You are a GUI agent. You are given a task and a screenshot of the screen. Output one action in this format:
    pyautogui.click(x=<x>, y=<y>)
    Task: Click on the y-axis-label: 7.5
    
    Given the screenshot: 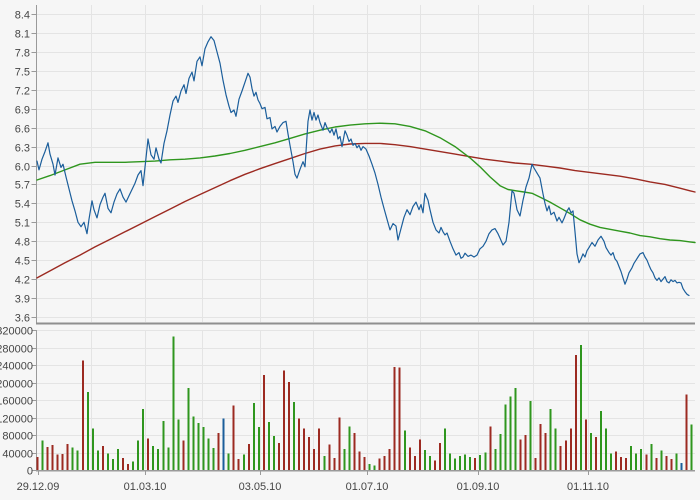 What is the action you would take?
    pyautogui.click(x=22, y=73)
    